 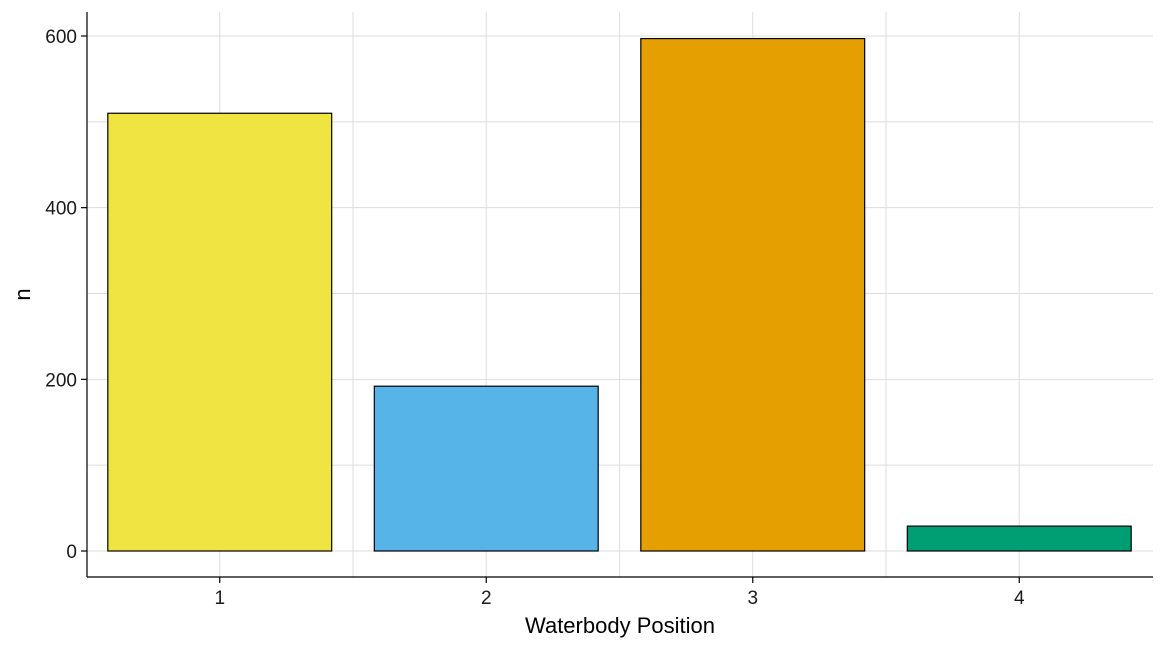 What do you see at coordinates (71, 552) in the screenshot?
I see `y-tick-label: 0` at bounding box center [71, 552].